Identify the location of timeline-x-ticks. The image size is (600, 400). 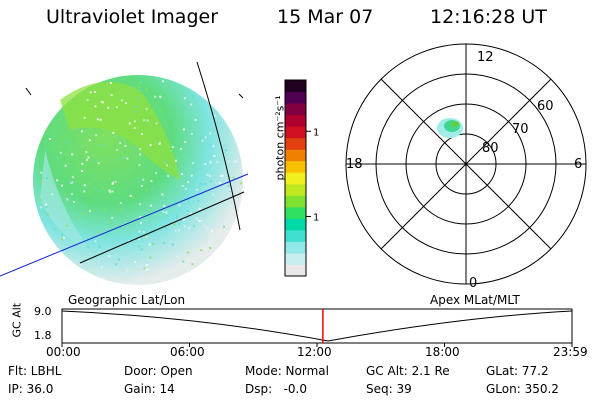
(317, 345).